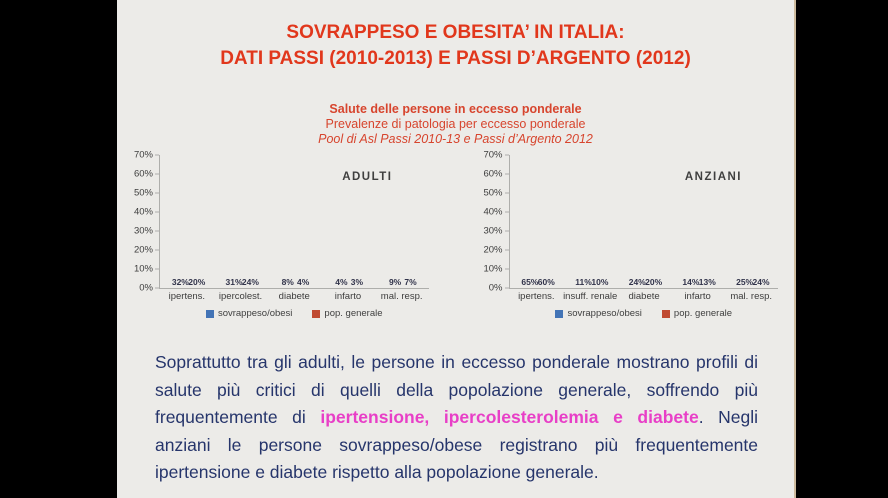 The width and height of the screenshot is (888, 498). I want to click on chart-adulti-plot-area: ADULTI 32% 20% 31% 24% 8% 4% 4% 3% 9% 7%, so click(294, 222).